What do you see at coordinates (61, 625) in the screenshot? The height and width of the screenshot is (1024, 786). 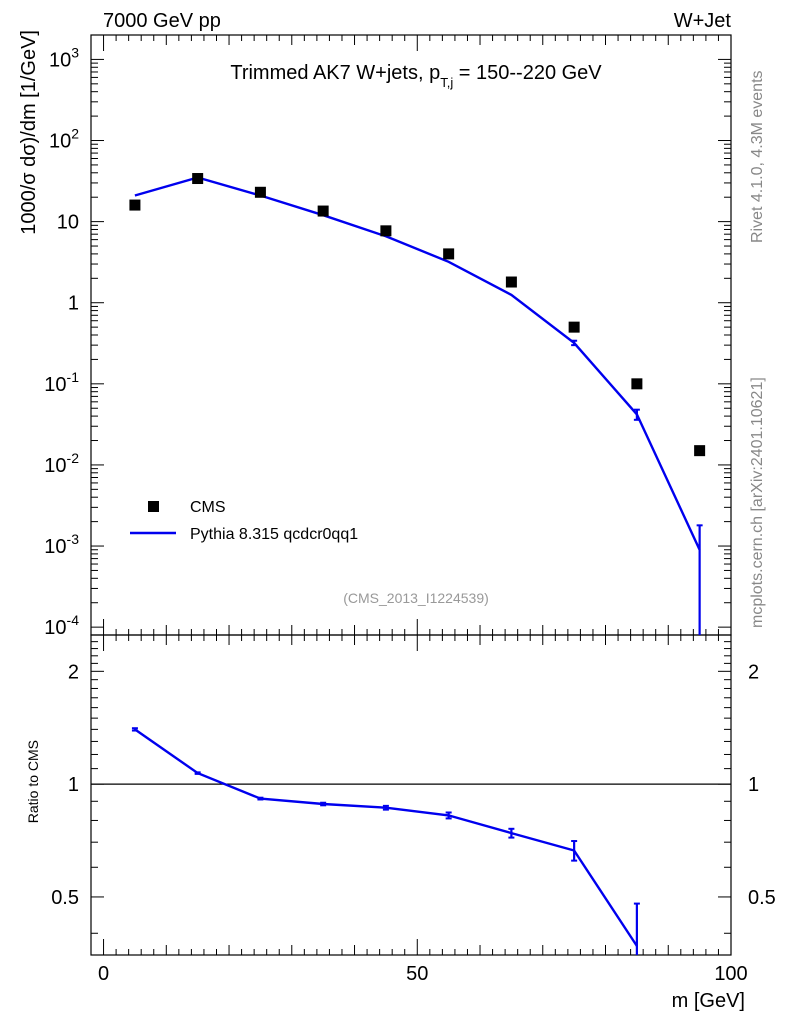 I see `main-ytick-label: 10⁻⁴` at bounding box center [61, 625].